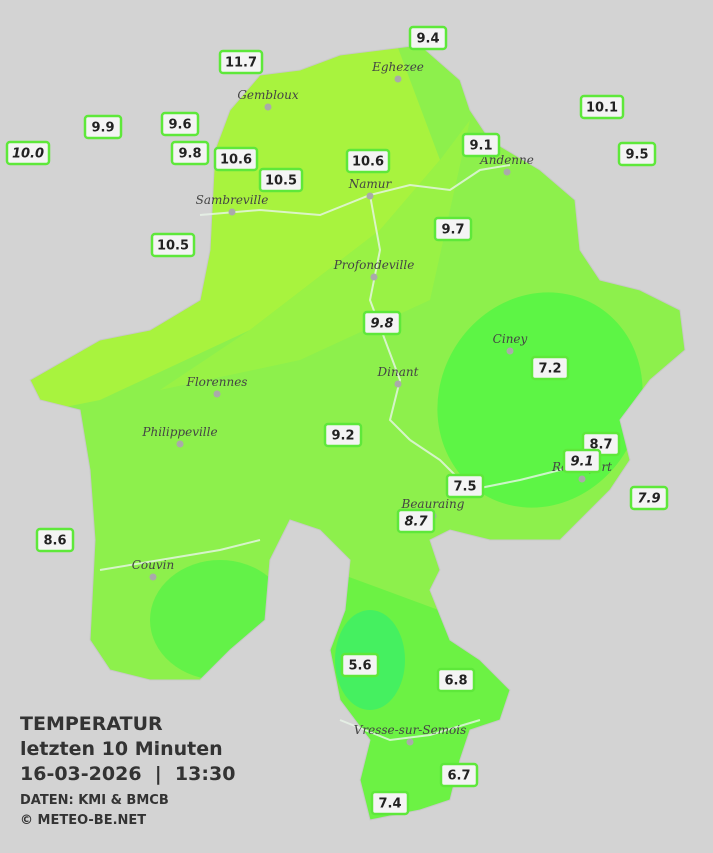 This screenshot has height=853, width=713. I want to click on town-label: Philippeville, so click(179, 432).